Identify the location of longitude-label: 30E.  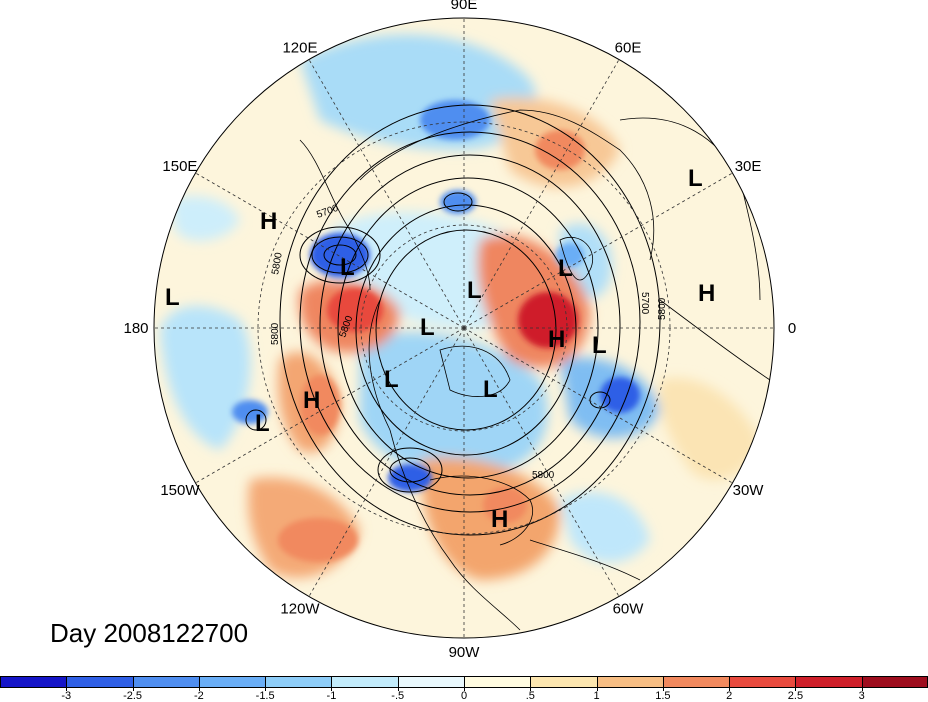
(748, 166).